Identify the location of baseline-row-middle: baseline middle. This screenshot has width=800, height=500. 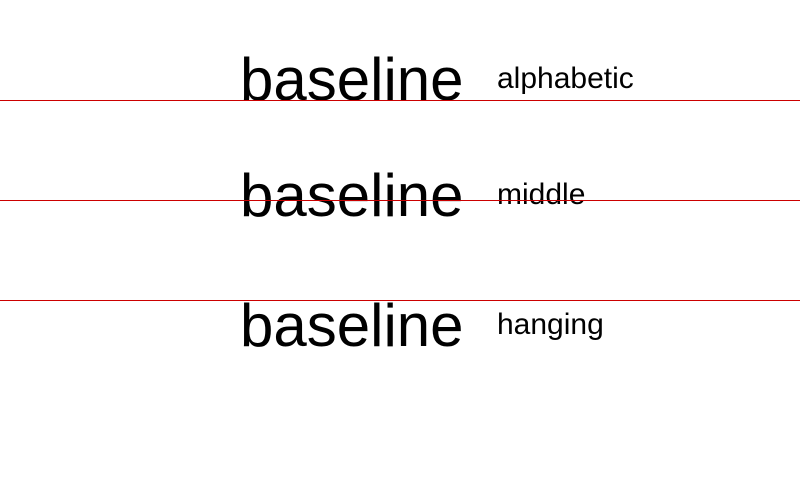
(400, 195).